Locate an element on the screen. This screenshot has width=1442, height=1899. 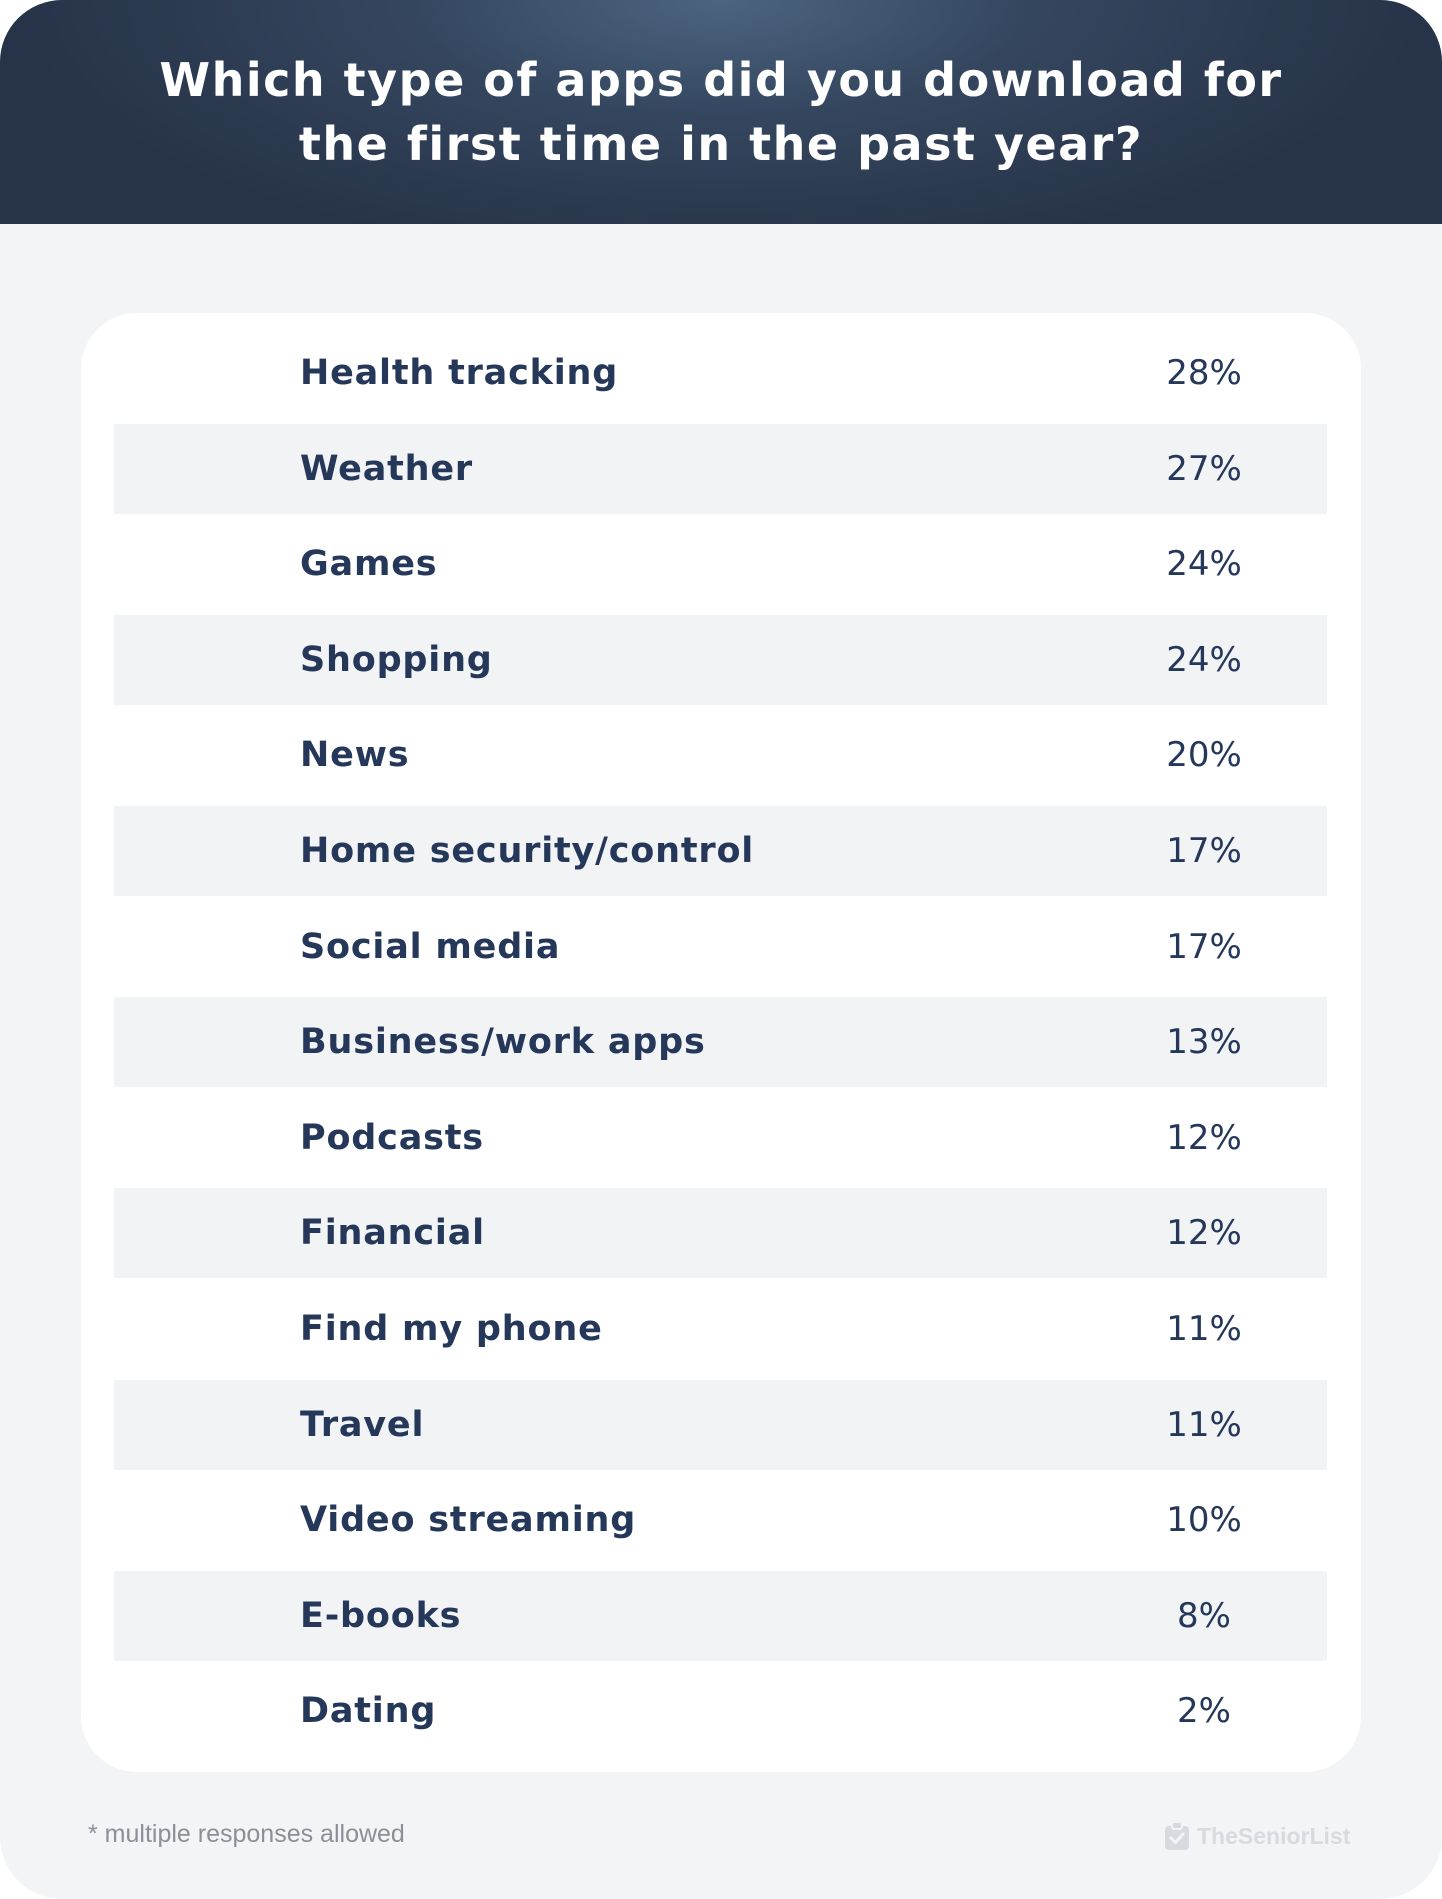
row-label: E-books is located at coordinates (381, 1615).